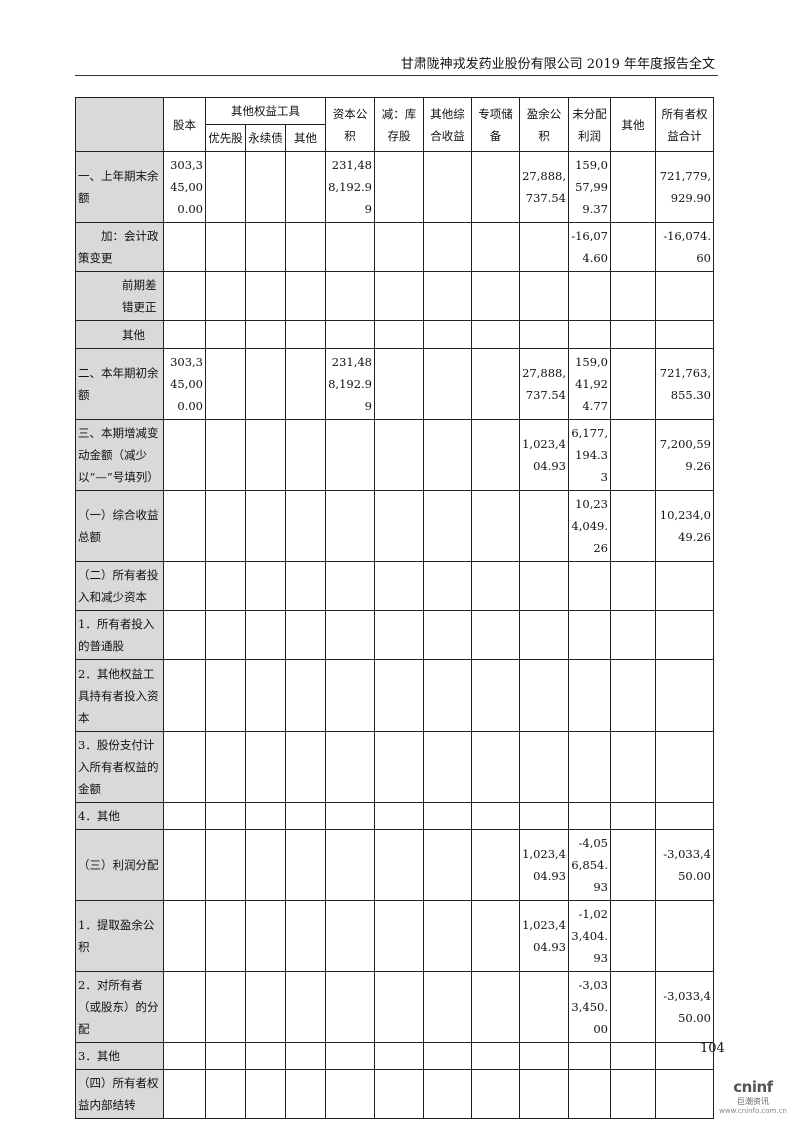 This screenshot has height=1122, width=793. I want to click on table-row: 3．其他, so click(394, 1056).